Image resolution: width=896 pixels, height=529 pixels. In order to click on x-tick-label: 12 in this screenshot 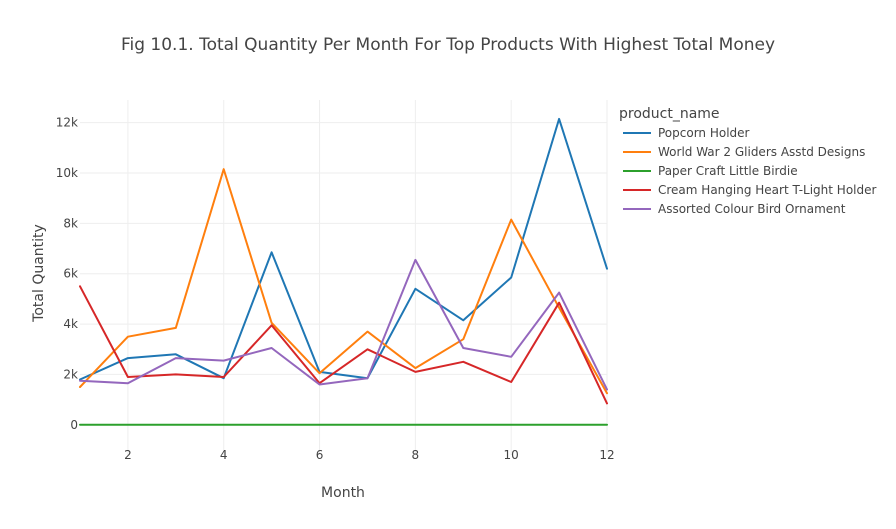, I will do `click(606, 455)`.